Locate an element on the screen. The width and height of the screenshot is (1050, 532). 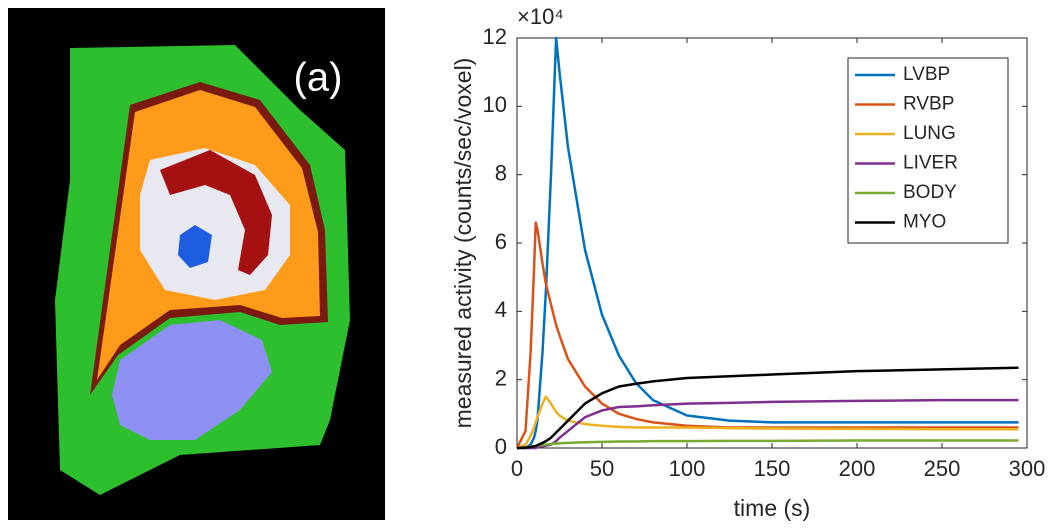
x-tick-label: 50 is located at coordinates (602, 468).